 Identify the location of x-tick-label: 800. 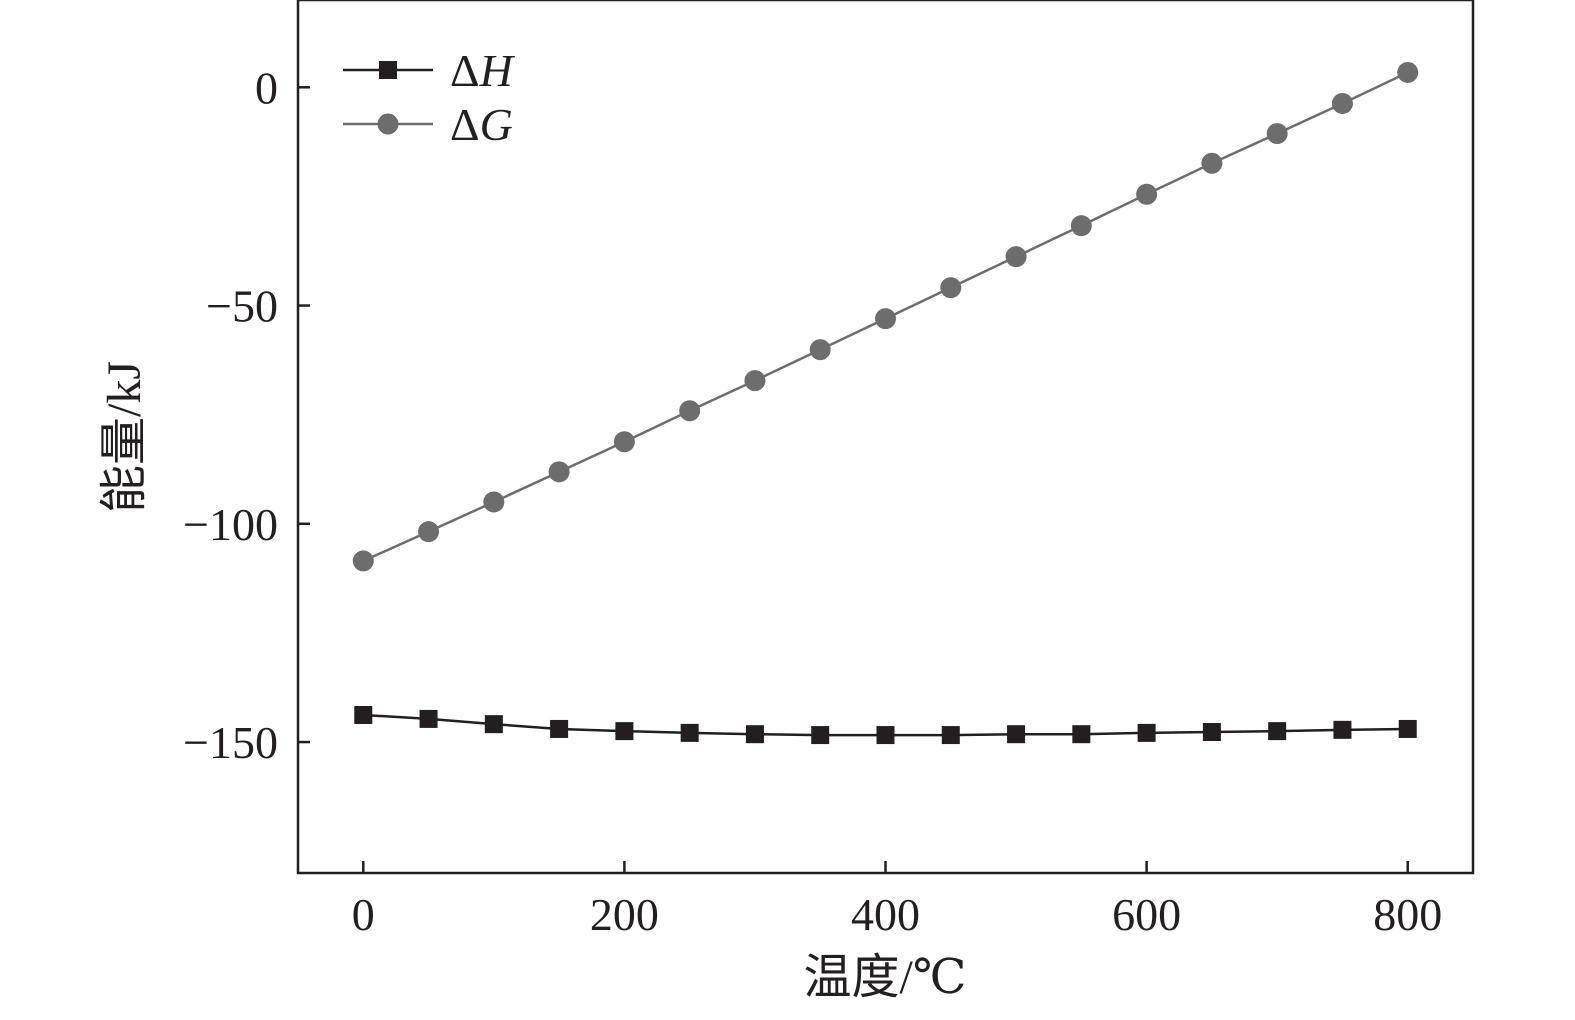
(1407, 914).